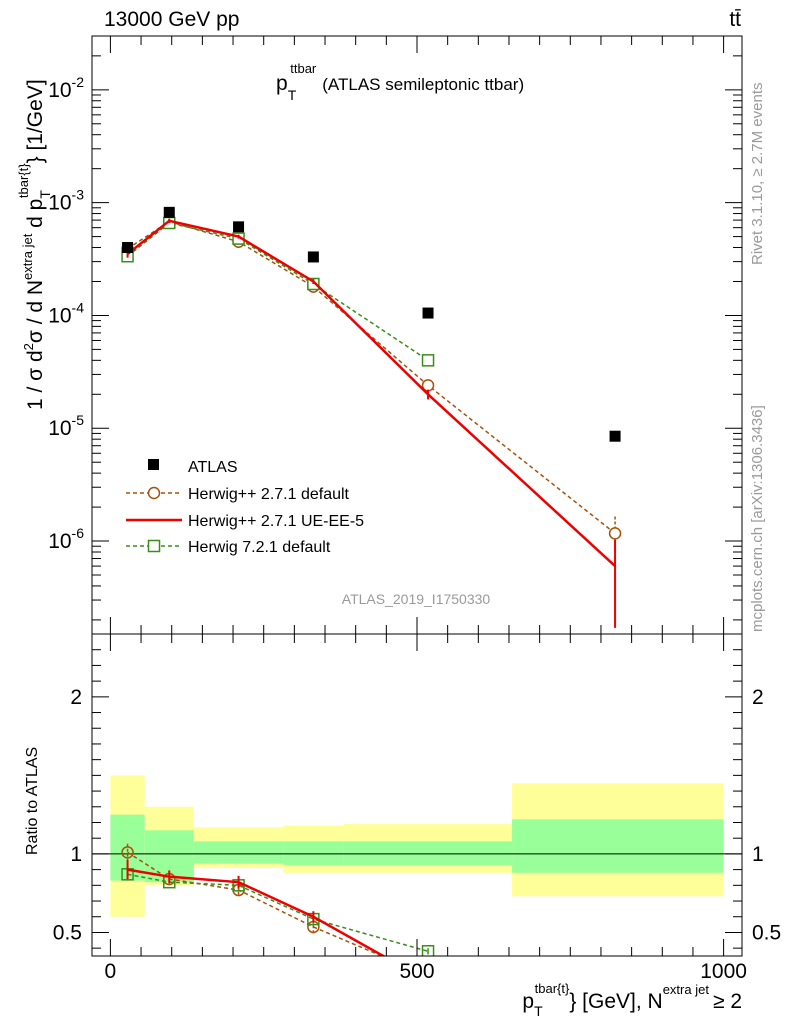 Image resolution: width=786 pixels, height=1024 pixels. What do you see at coordinates (632, 1000) in the screenshot?
I see `x-axis-label: pTtbar{t}} [GeV], Nextra jet≥ 2` at bounding box center [632, 1000].